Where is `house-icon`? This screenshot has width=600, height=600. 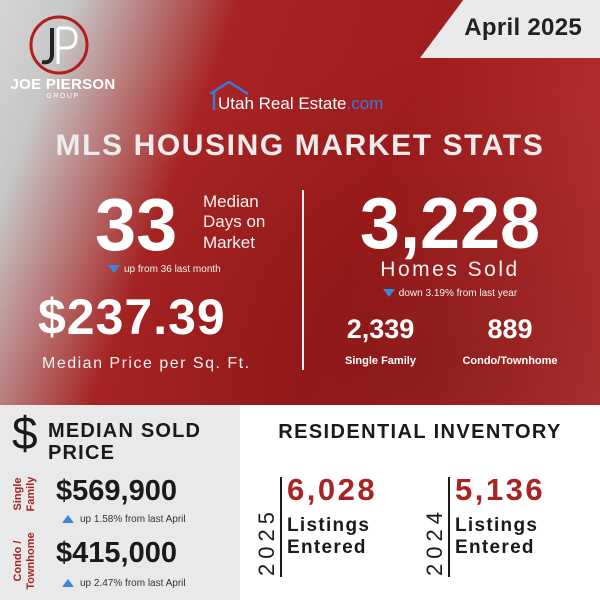
house-icon is located at coordinates (229, 95).